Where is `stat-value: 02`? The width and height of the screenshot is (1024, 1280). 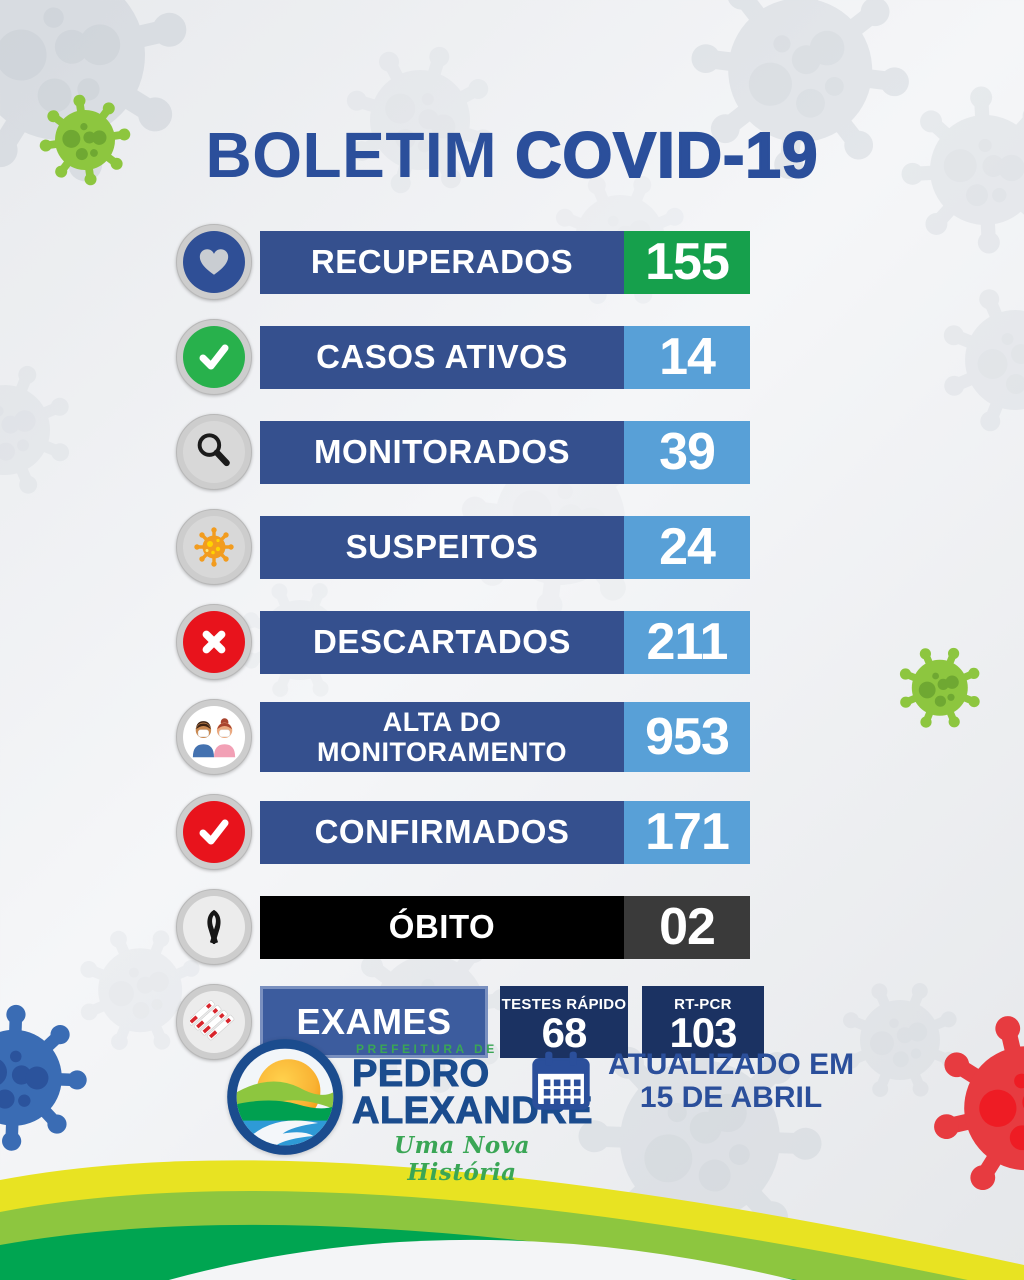 stat-value: 02 is located at coordinates (687, 927).